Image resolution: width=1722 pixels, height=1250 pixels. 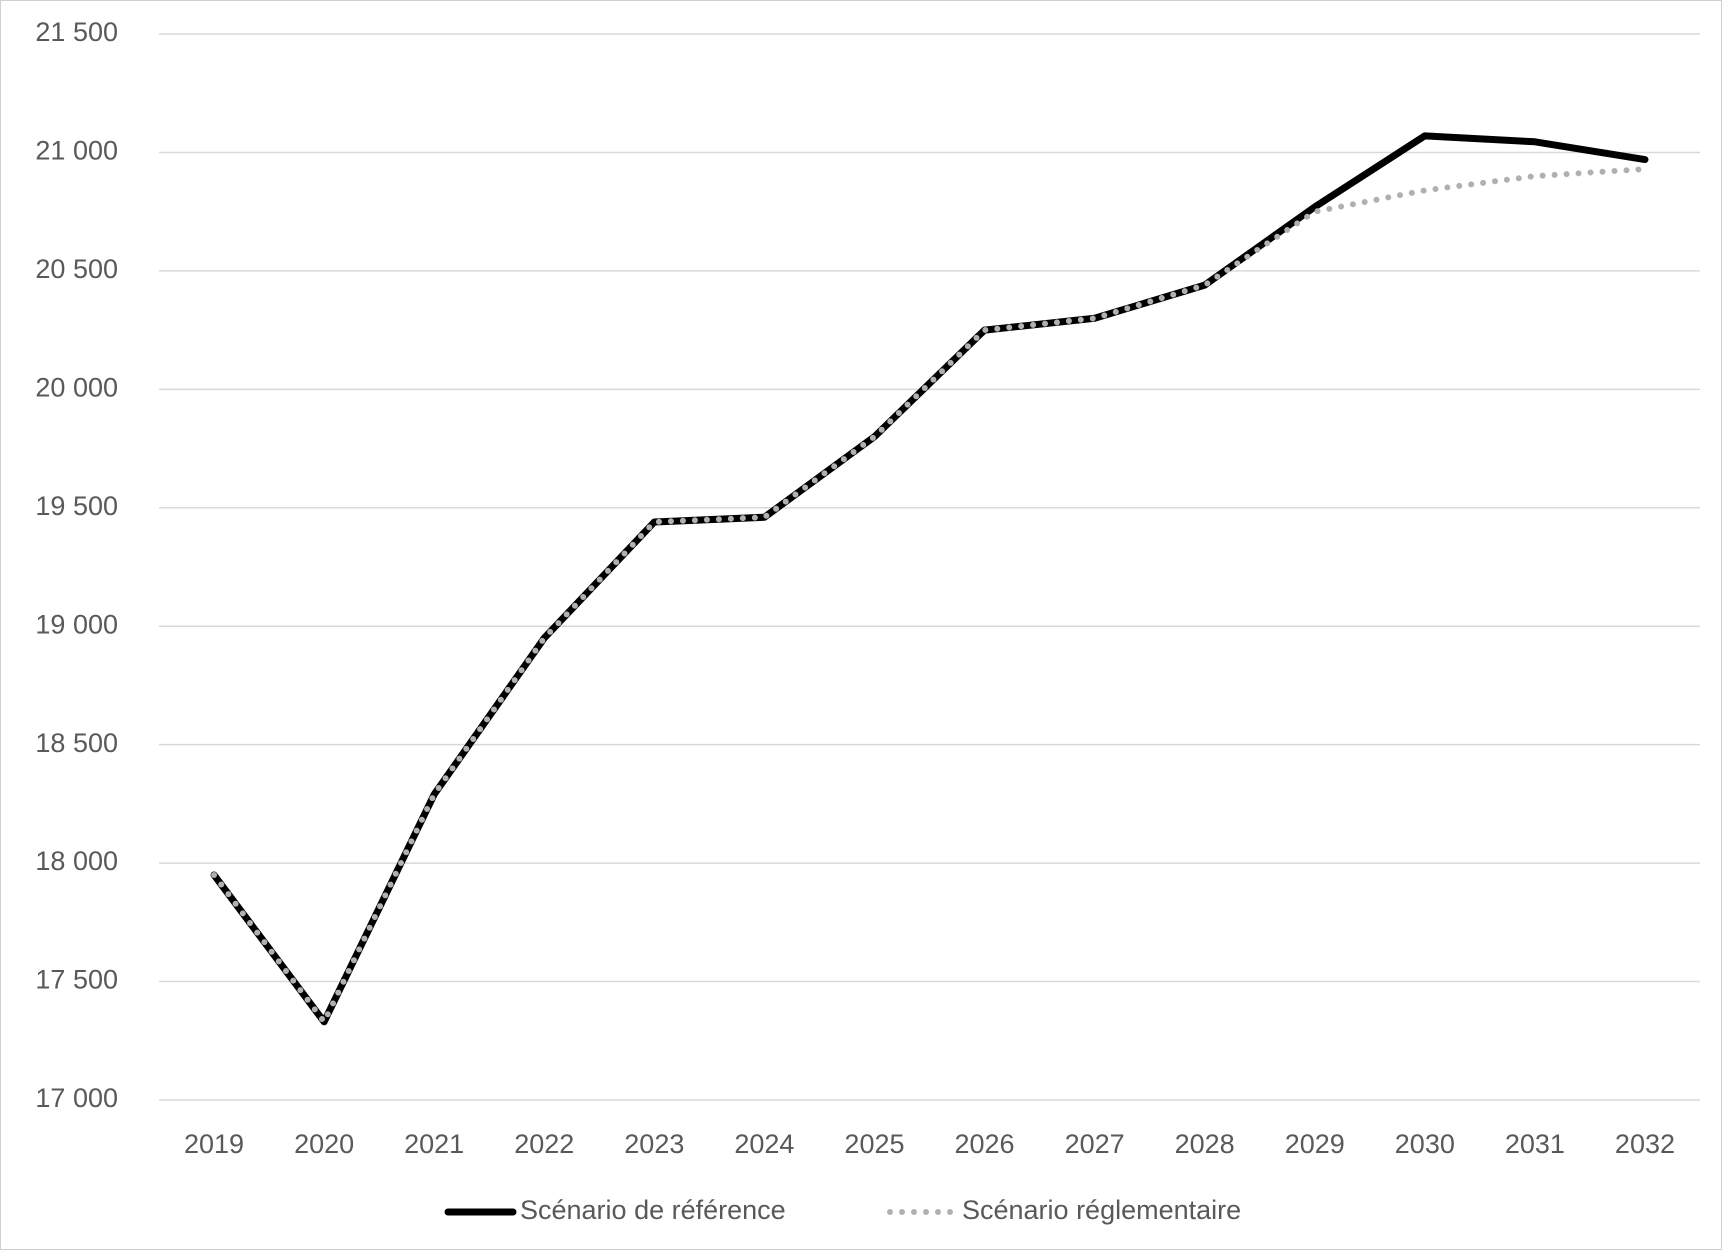 I want to click on x-tick-label: 2028, so click(x=1205, y=1144).